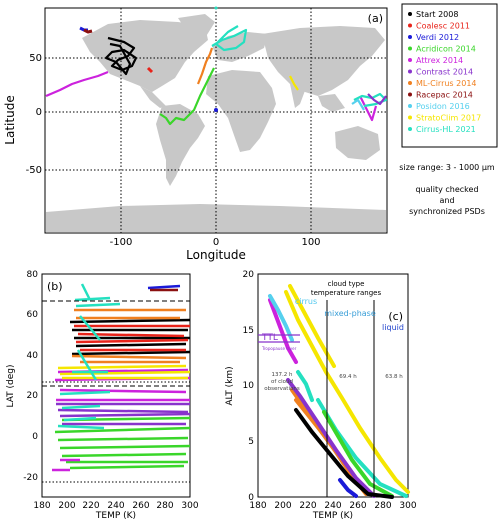  I want to click on legend-box, so click(449, 75).